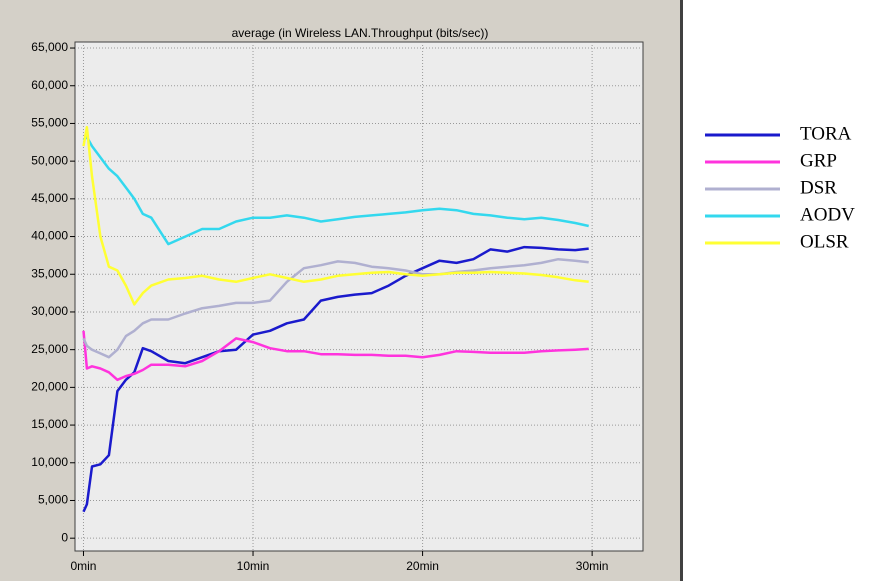 This screenshot has width=892, height=581. I want to click on y-tick-label: 0, so click(64, 537).